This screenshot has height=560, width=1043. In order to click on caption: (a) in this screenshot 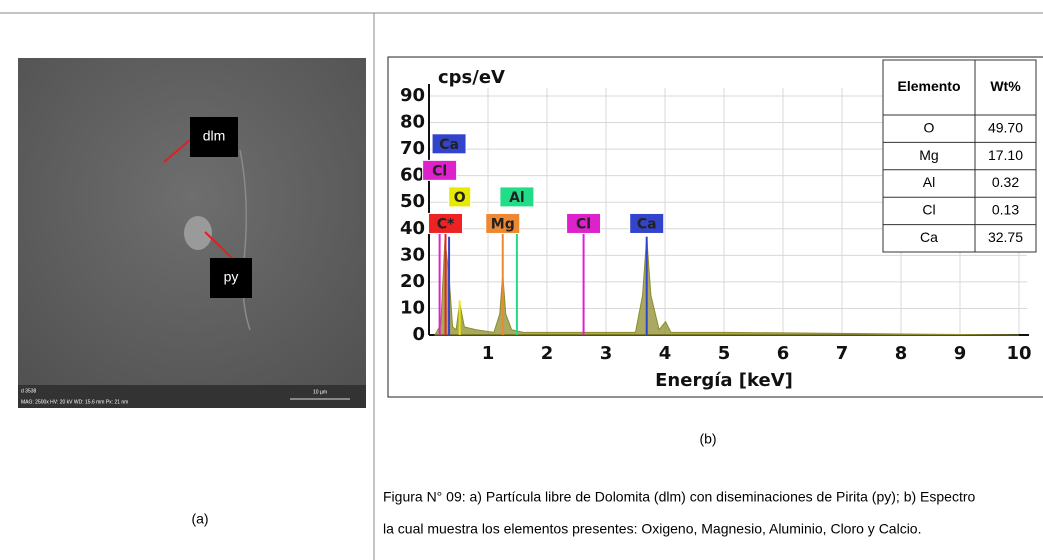, I will do `click(199, 519)`.